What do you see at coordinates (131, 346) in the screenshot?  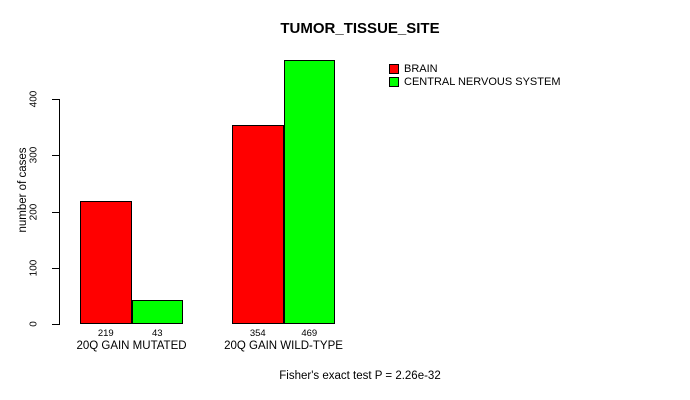 I see `category-label: 20Q GAIN MUTATED` at bounding box center [131, 346].